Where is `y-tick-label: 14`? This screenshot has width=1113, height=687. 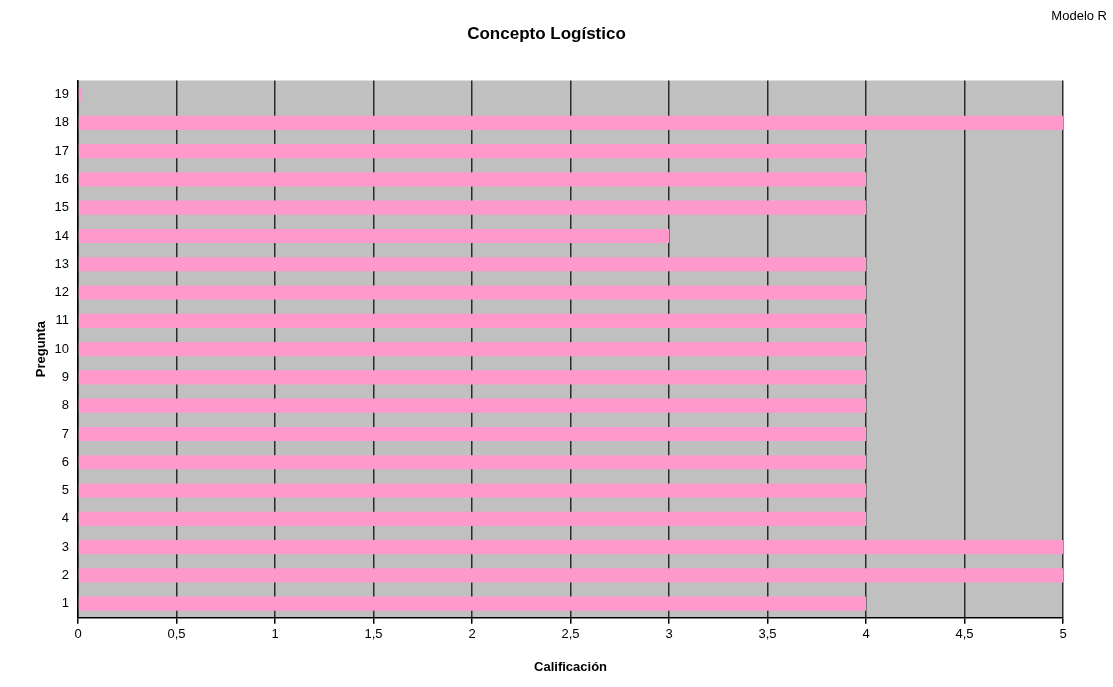 y-tick-label: 14 is located at coordinates (62, 235).